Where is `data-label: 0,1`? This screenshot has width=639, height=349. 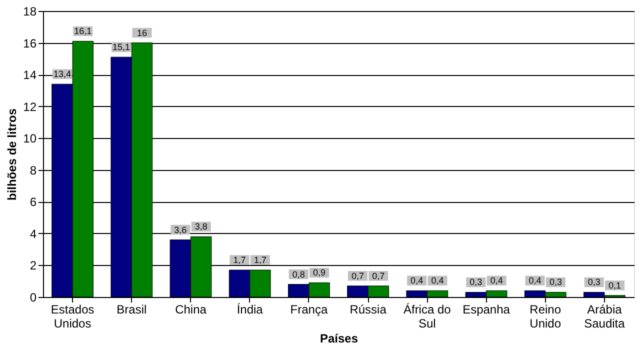 data-label: 0,1 is located at coordinates (615, 285).